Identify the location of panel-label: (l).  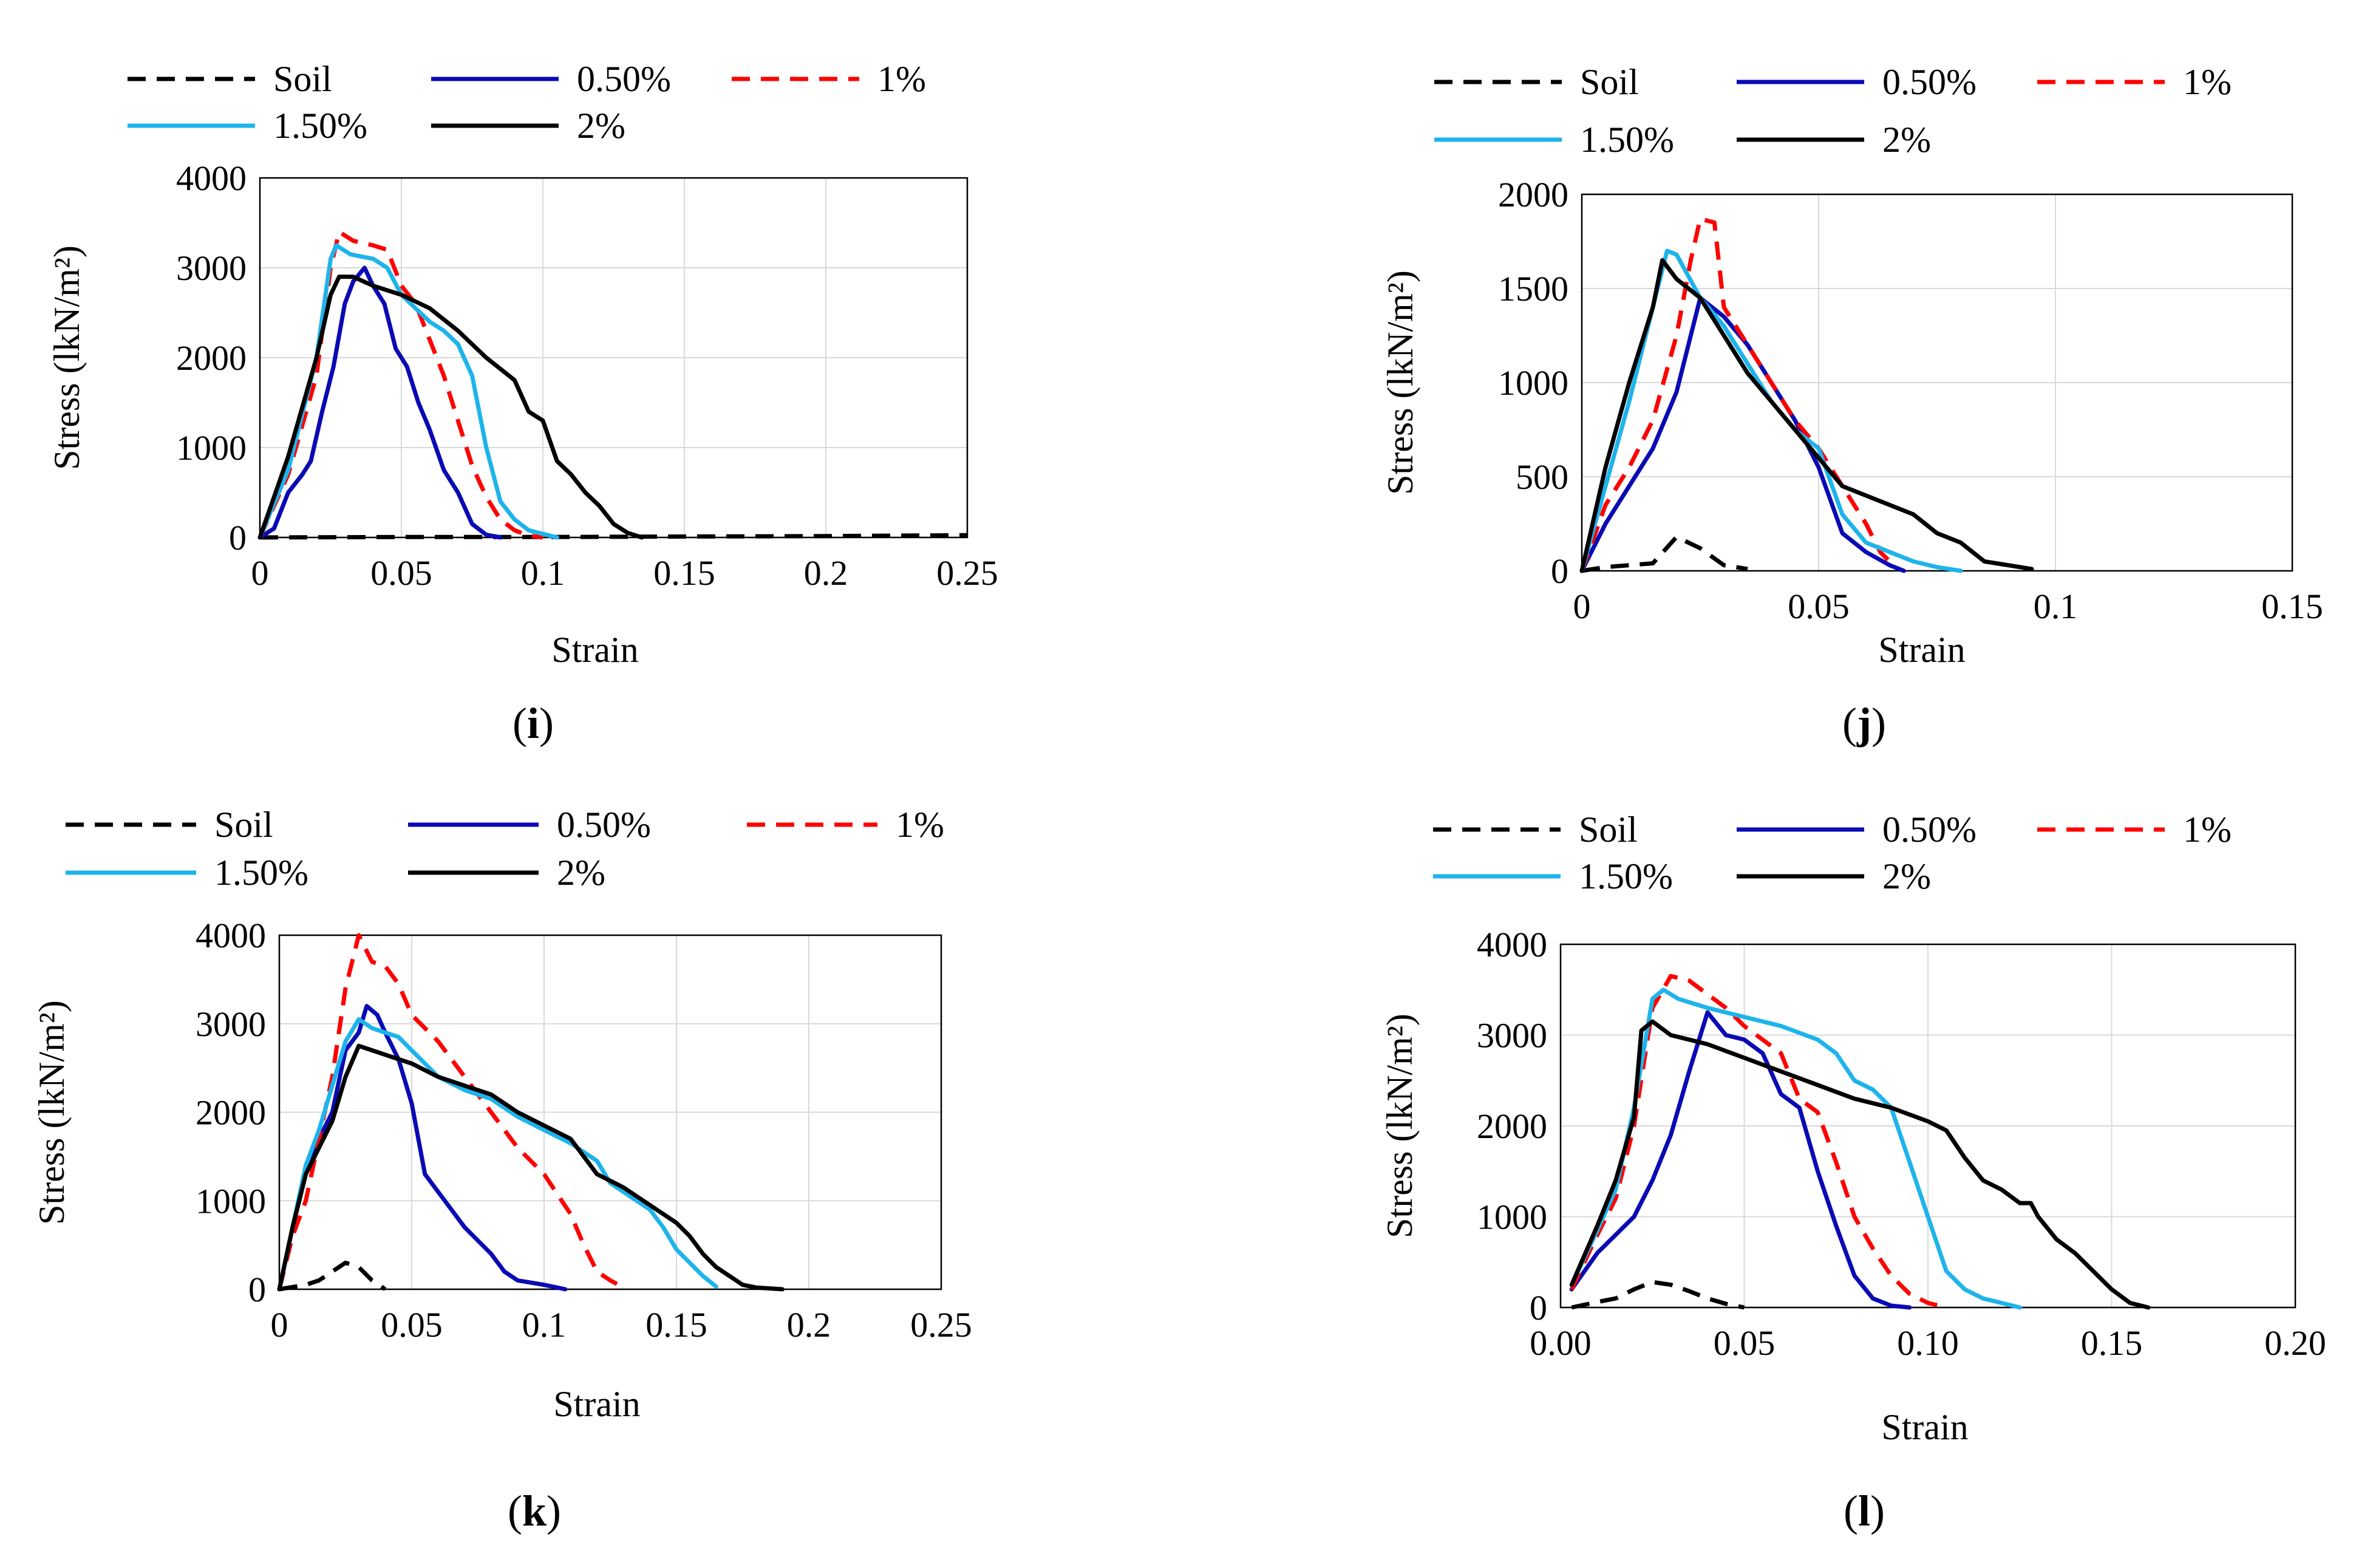
(1864, 1511).